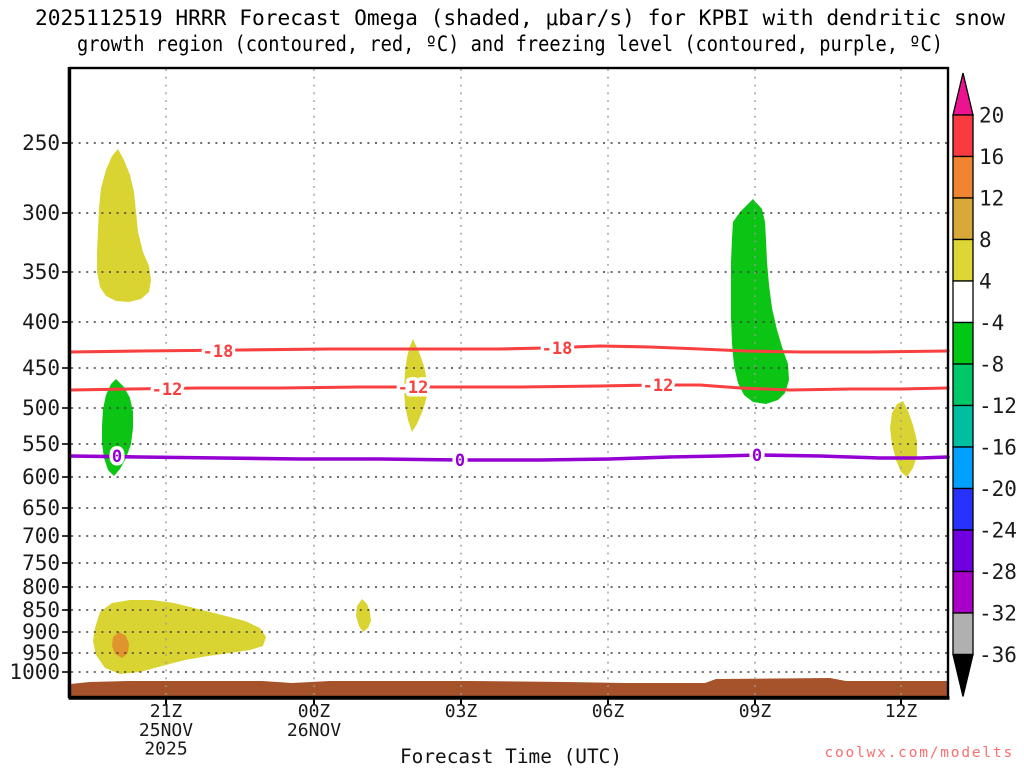 The height and width of the screenshot is (768, 1024). Describe the element at coordinates (314, 711) in the screenshot. I see `x-axis-tick-label-00Z: 00Z` at that location.